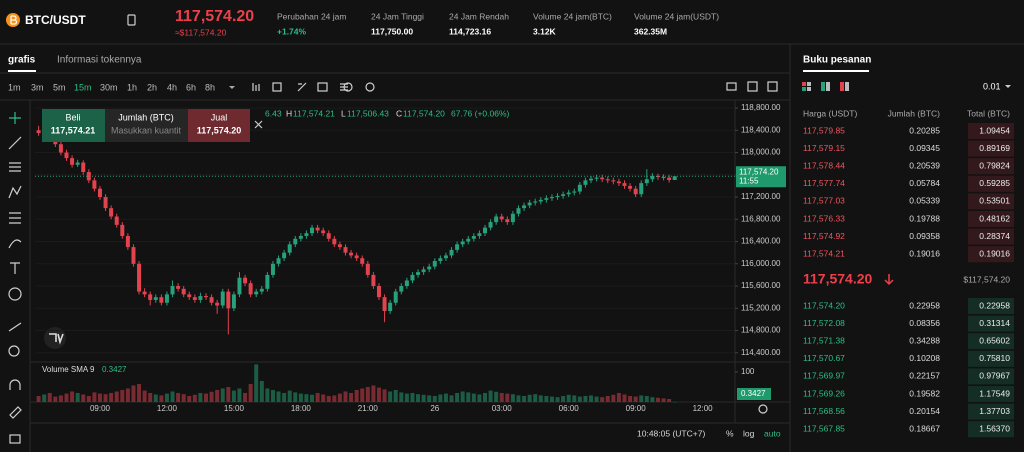  I want to click on view-both, so click(804, 84).